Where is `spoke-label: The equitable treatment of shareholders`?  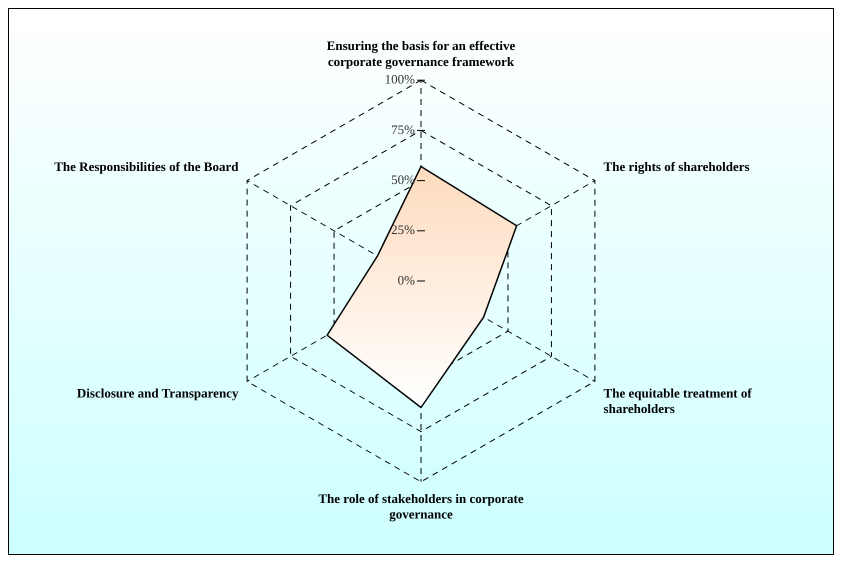 spoke-label: The equitable treatment of shareholders is located at coordinates (678, 401).